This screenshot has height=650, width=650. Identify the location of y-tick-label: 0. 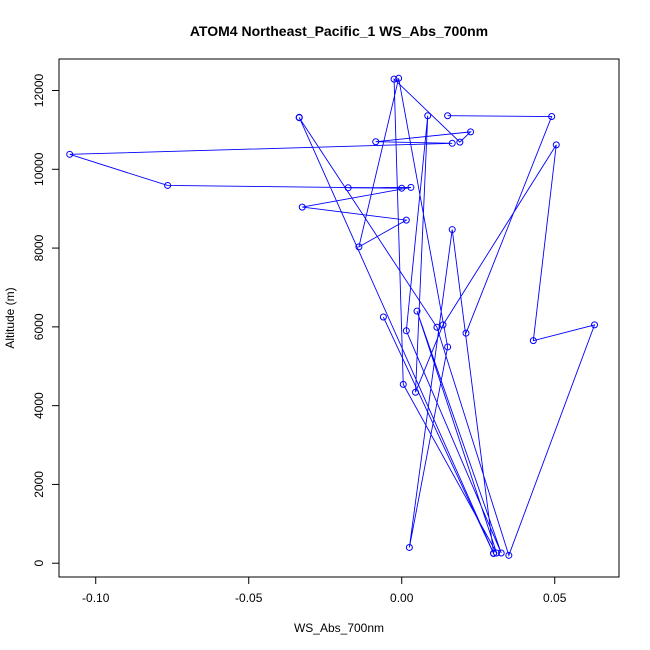
(39, 563).